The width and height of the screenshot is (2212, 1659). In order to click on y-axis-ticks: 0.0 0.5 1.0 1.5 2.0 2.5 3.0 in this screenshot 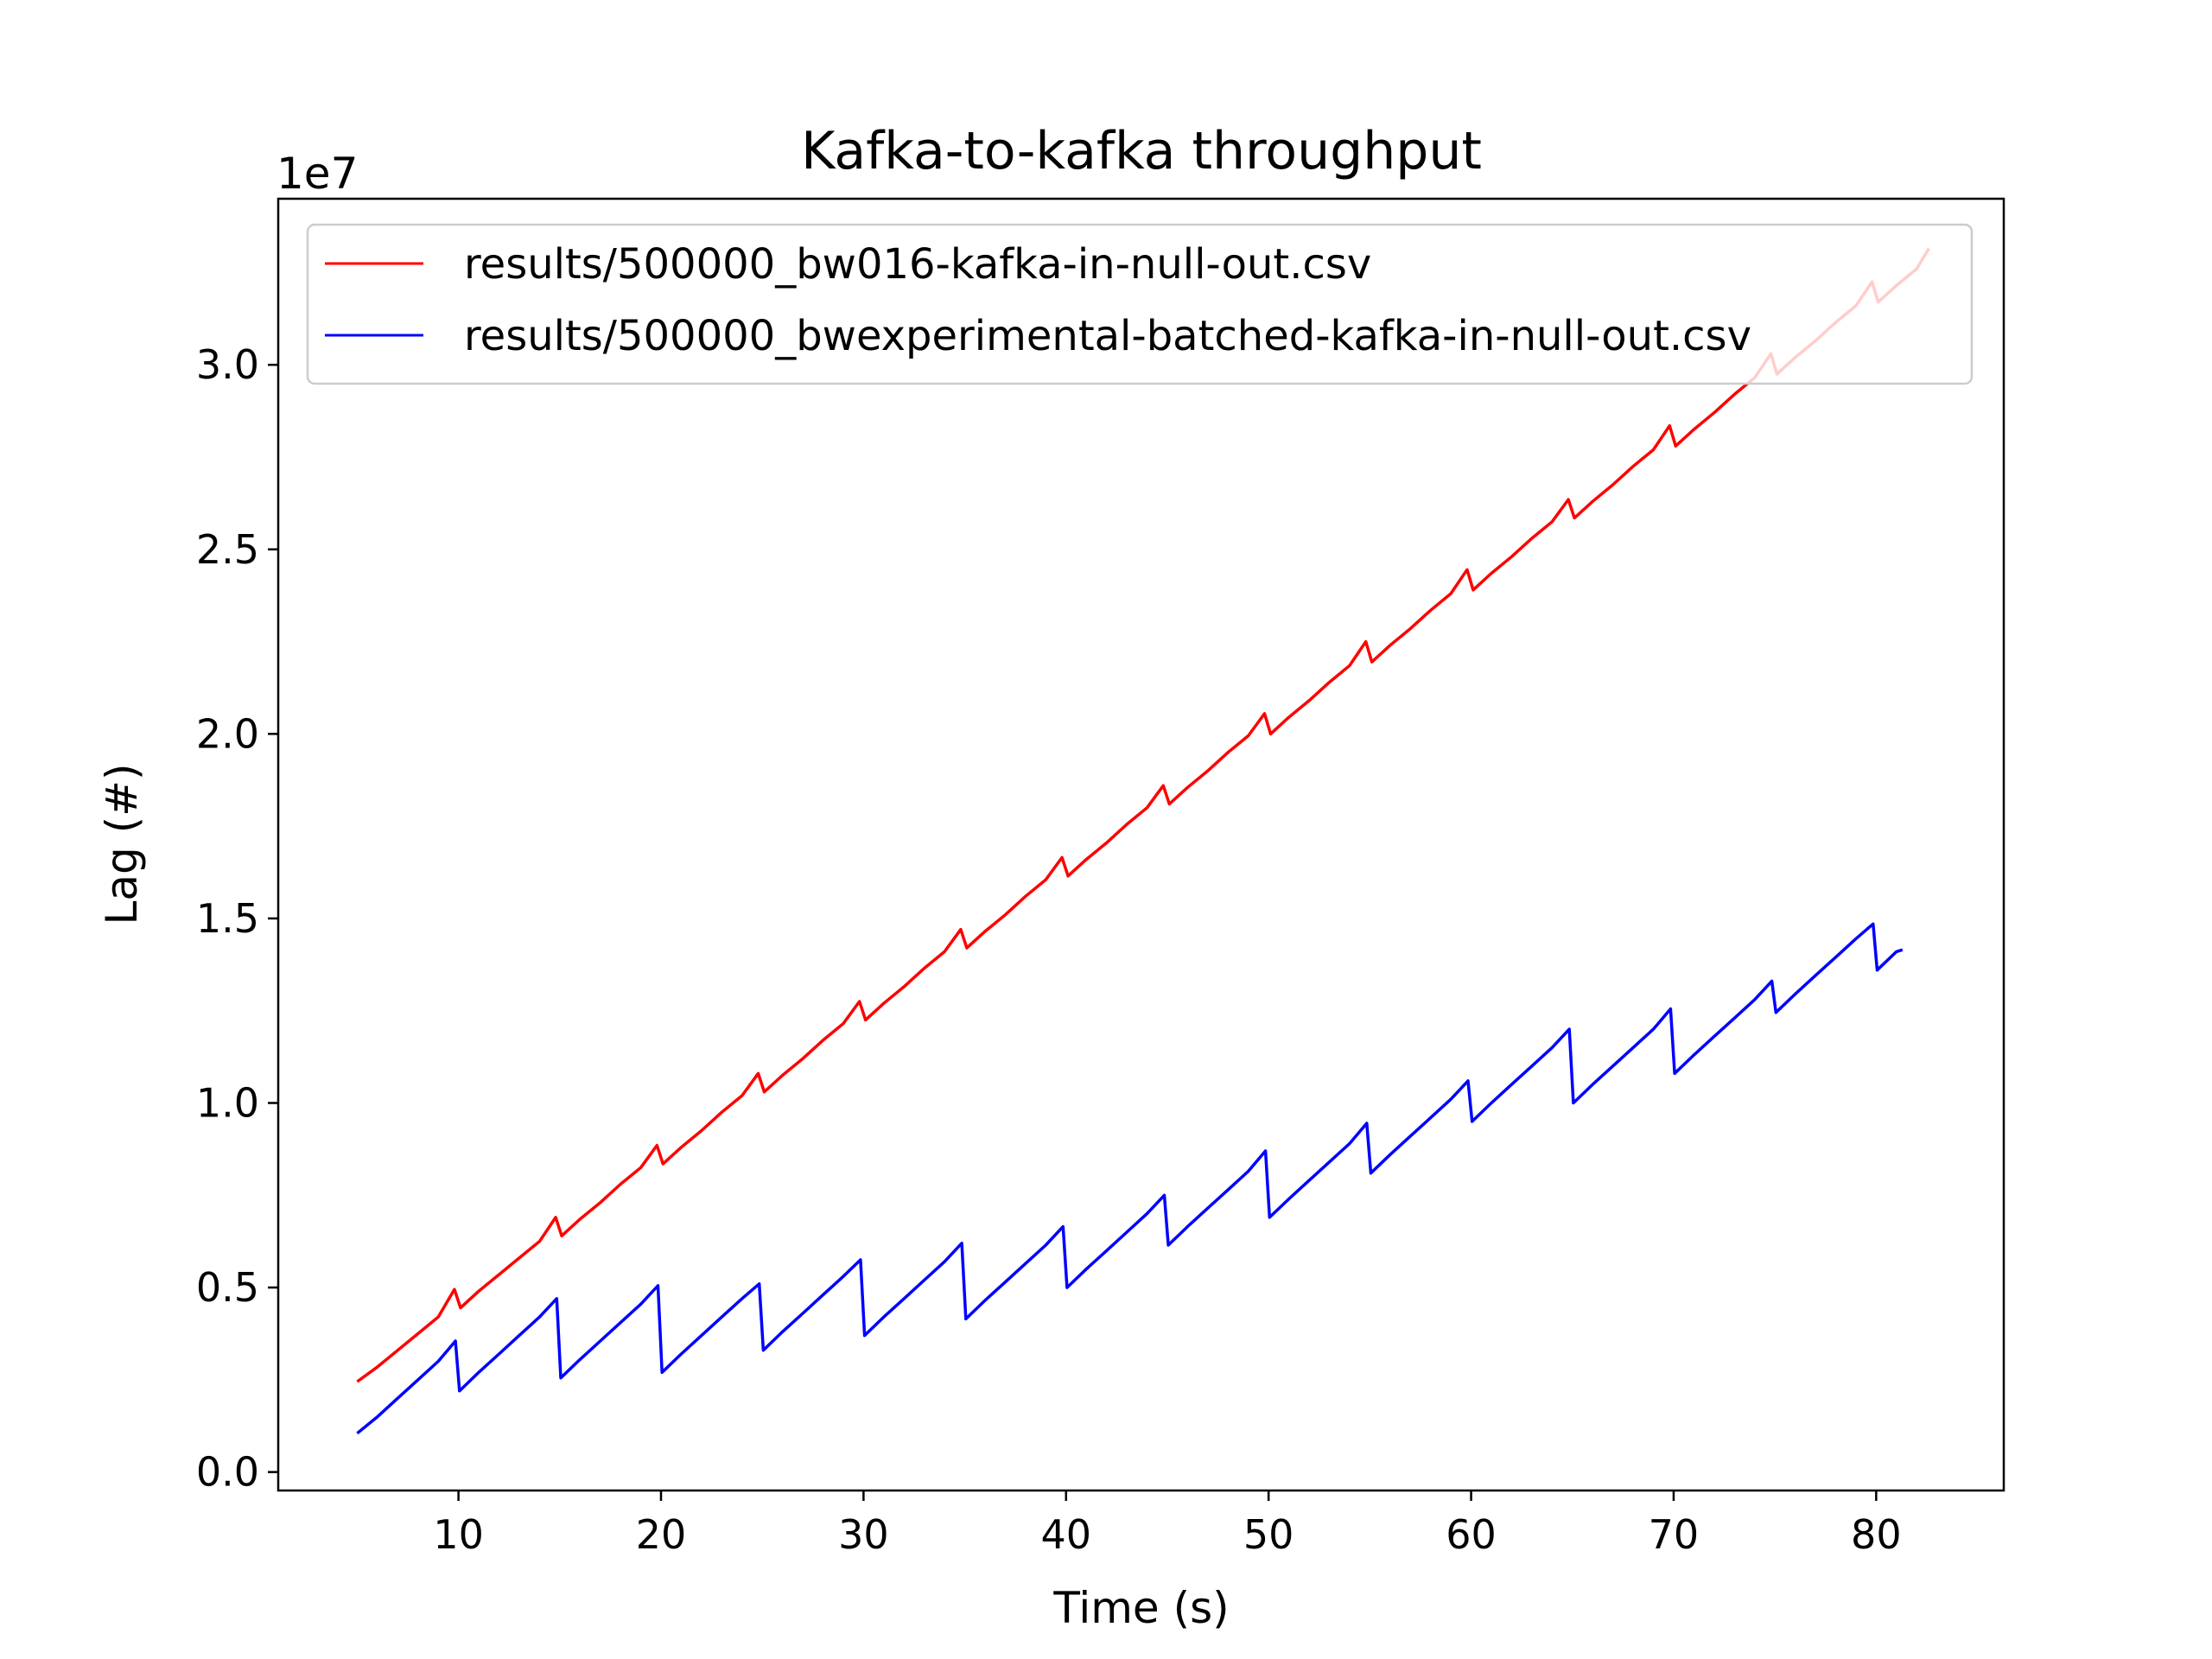, I will do `click(237, 918)`.